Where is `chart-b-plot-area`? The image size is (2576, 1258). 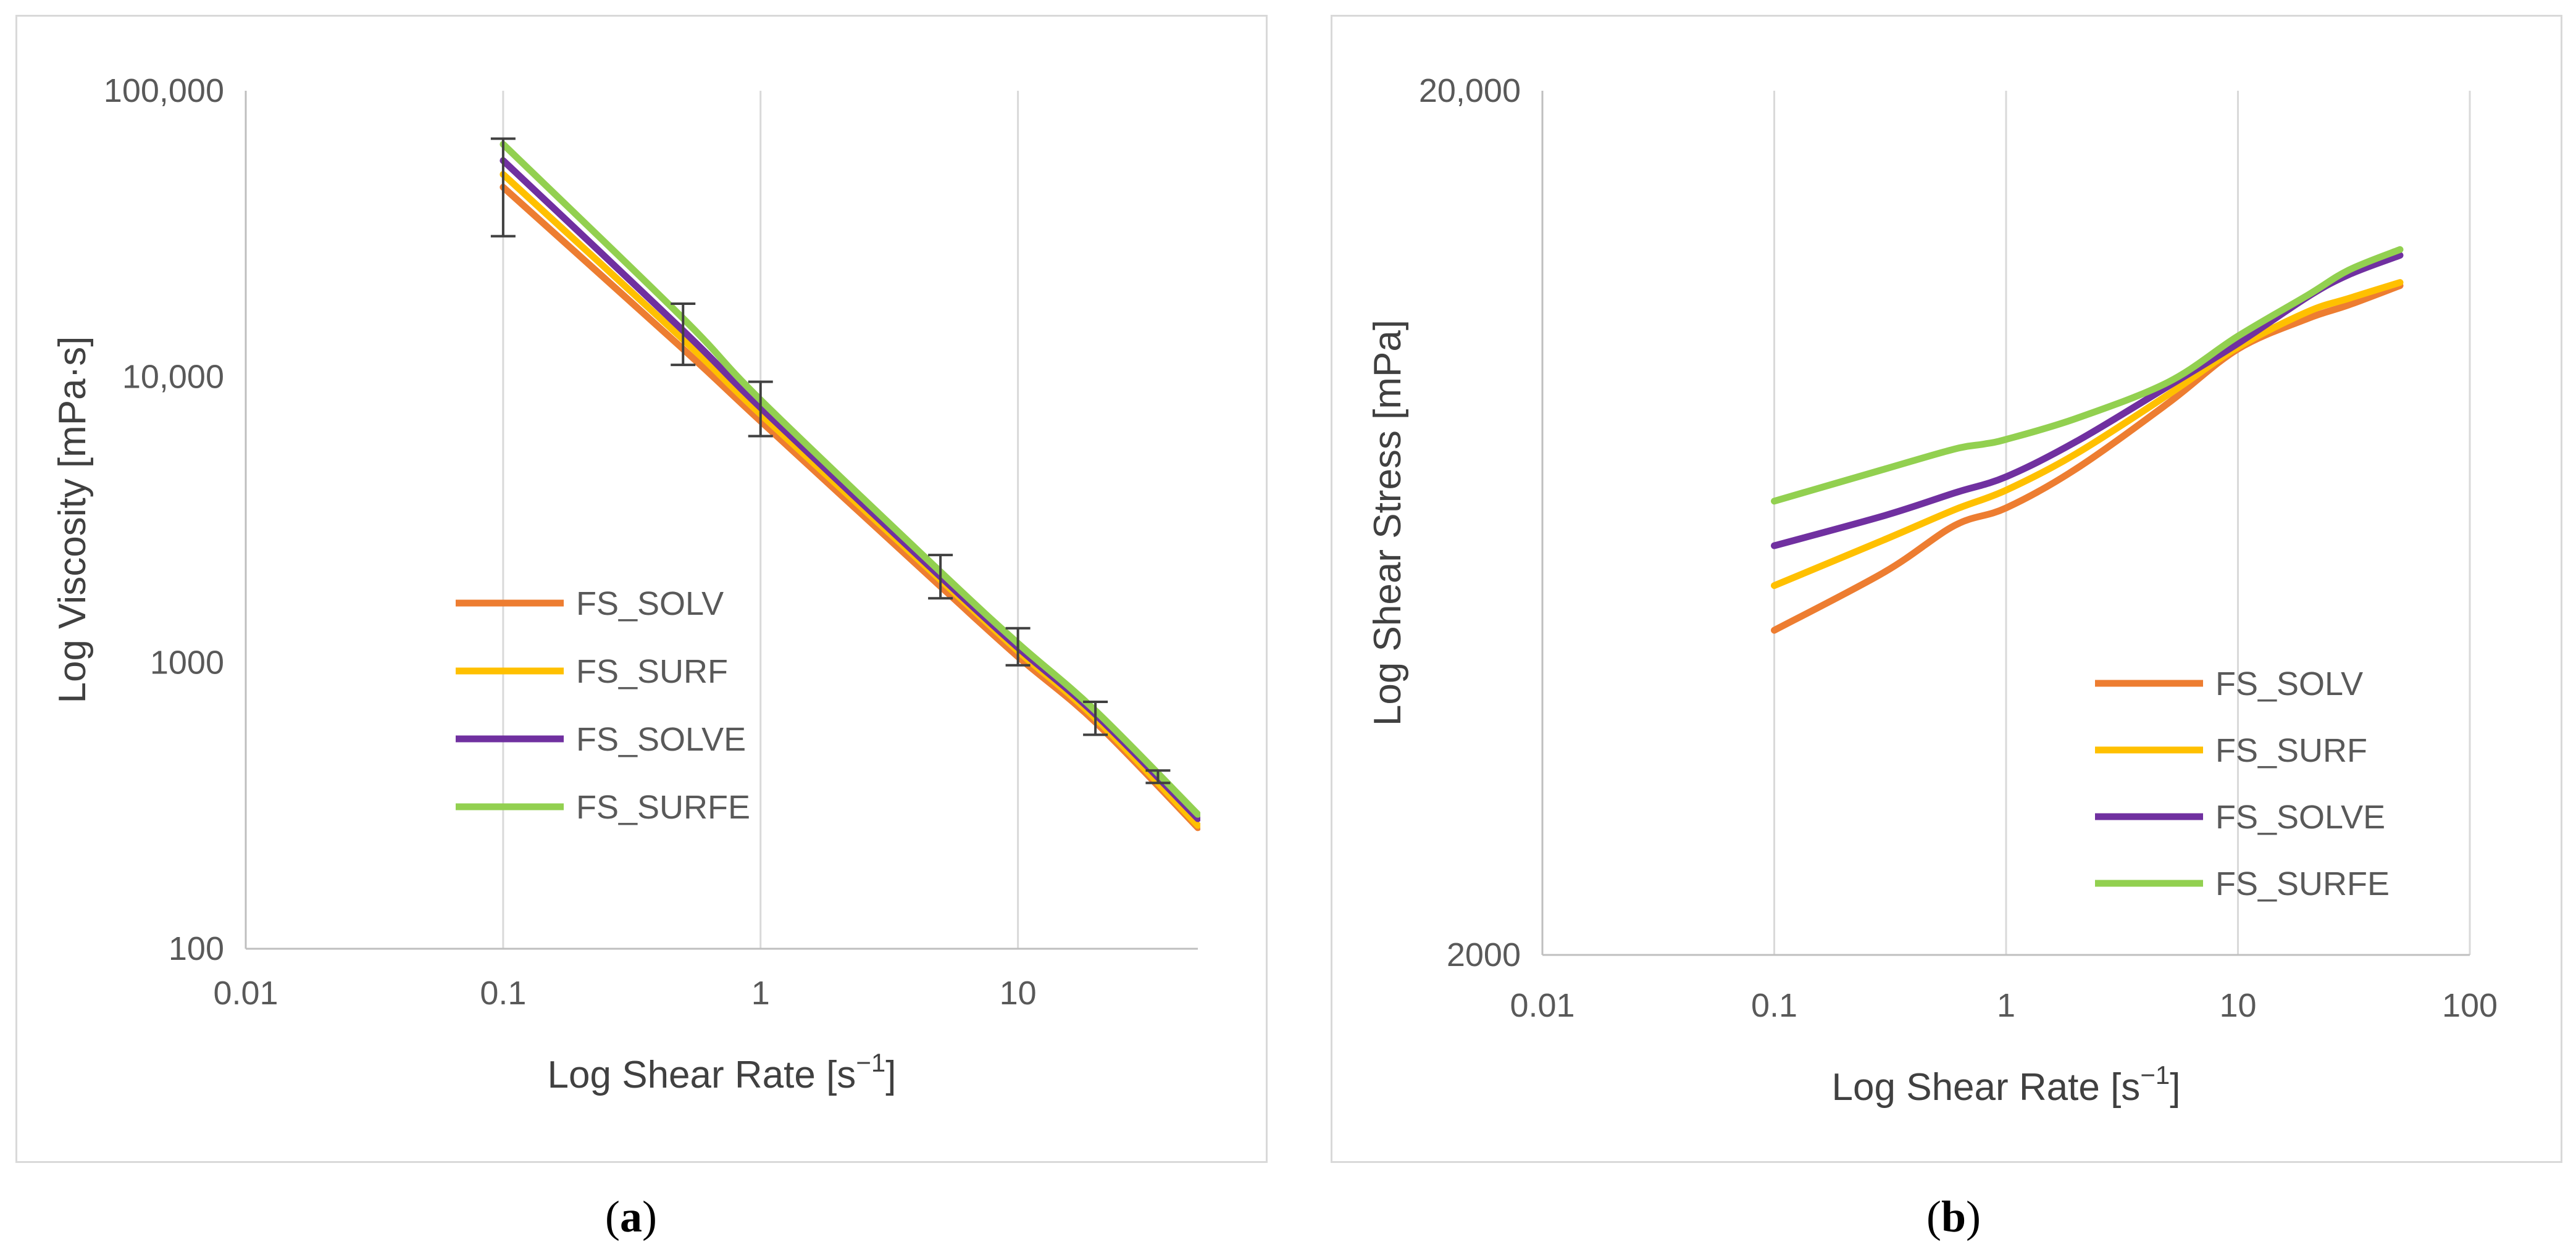 chart-b-plot-area is located at coordinates (2087, 440).